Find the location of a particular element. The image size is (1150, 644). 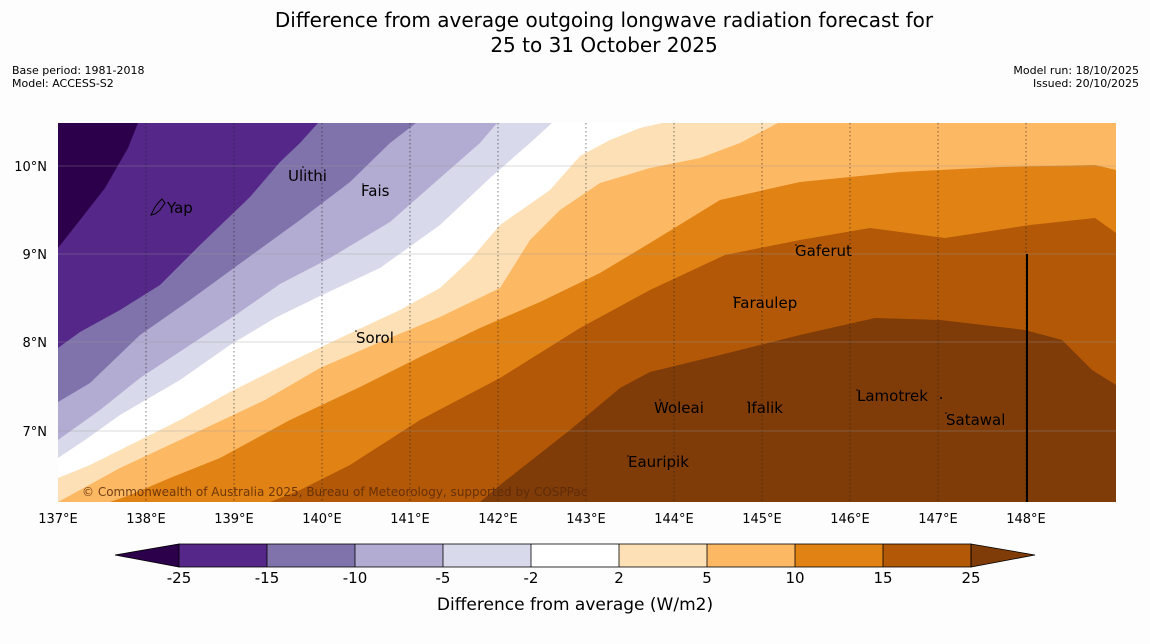

colorbar-tick: 15 is located at coordinates (882, 578).